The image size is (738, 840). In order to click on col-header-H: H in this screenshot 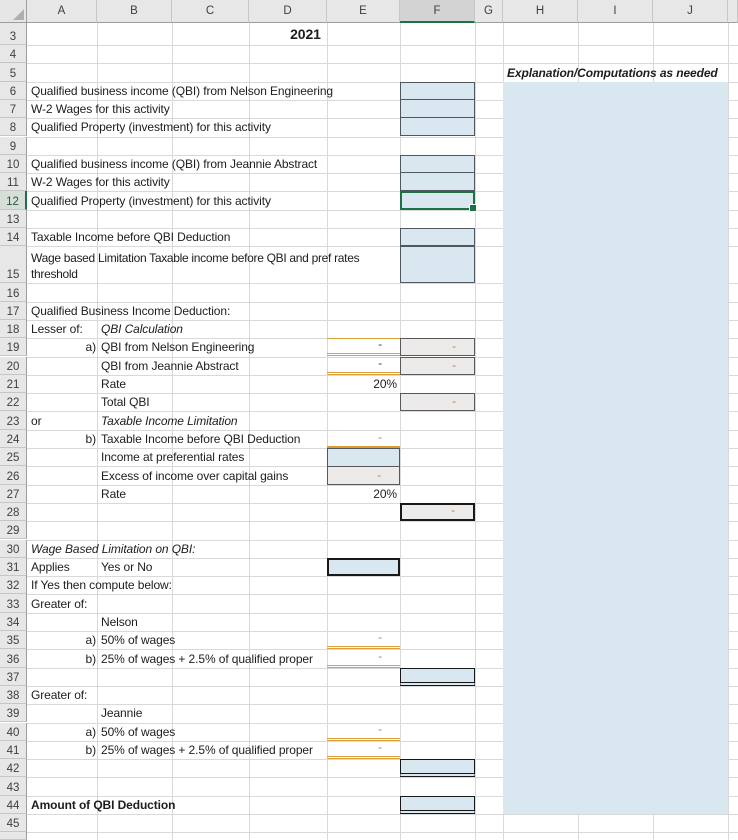, I will do `click(540, 11)`.